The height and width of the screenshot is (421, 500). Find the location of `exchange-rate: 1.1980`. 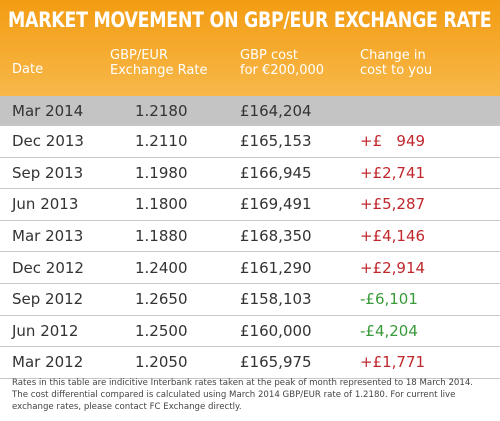

exchange-rate: 1.1980 is located at coordinates (161, 172).